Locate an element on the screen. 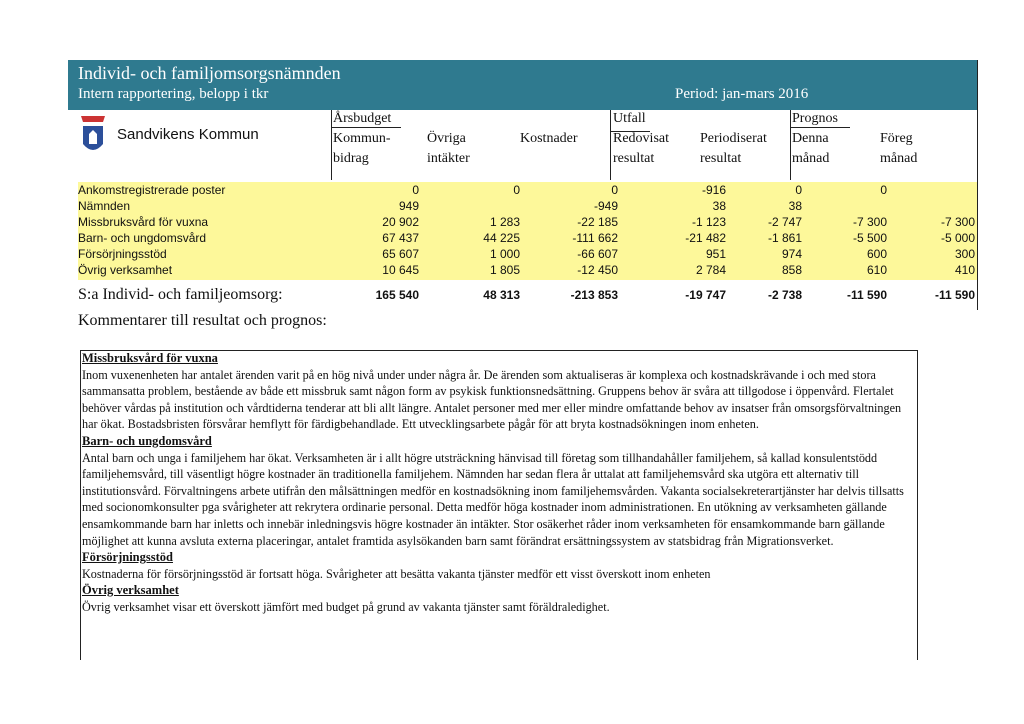 This screenshot has width=1024, height=724. cell: 10 645 is located at coordinates (400, 270).